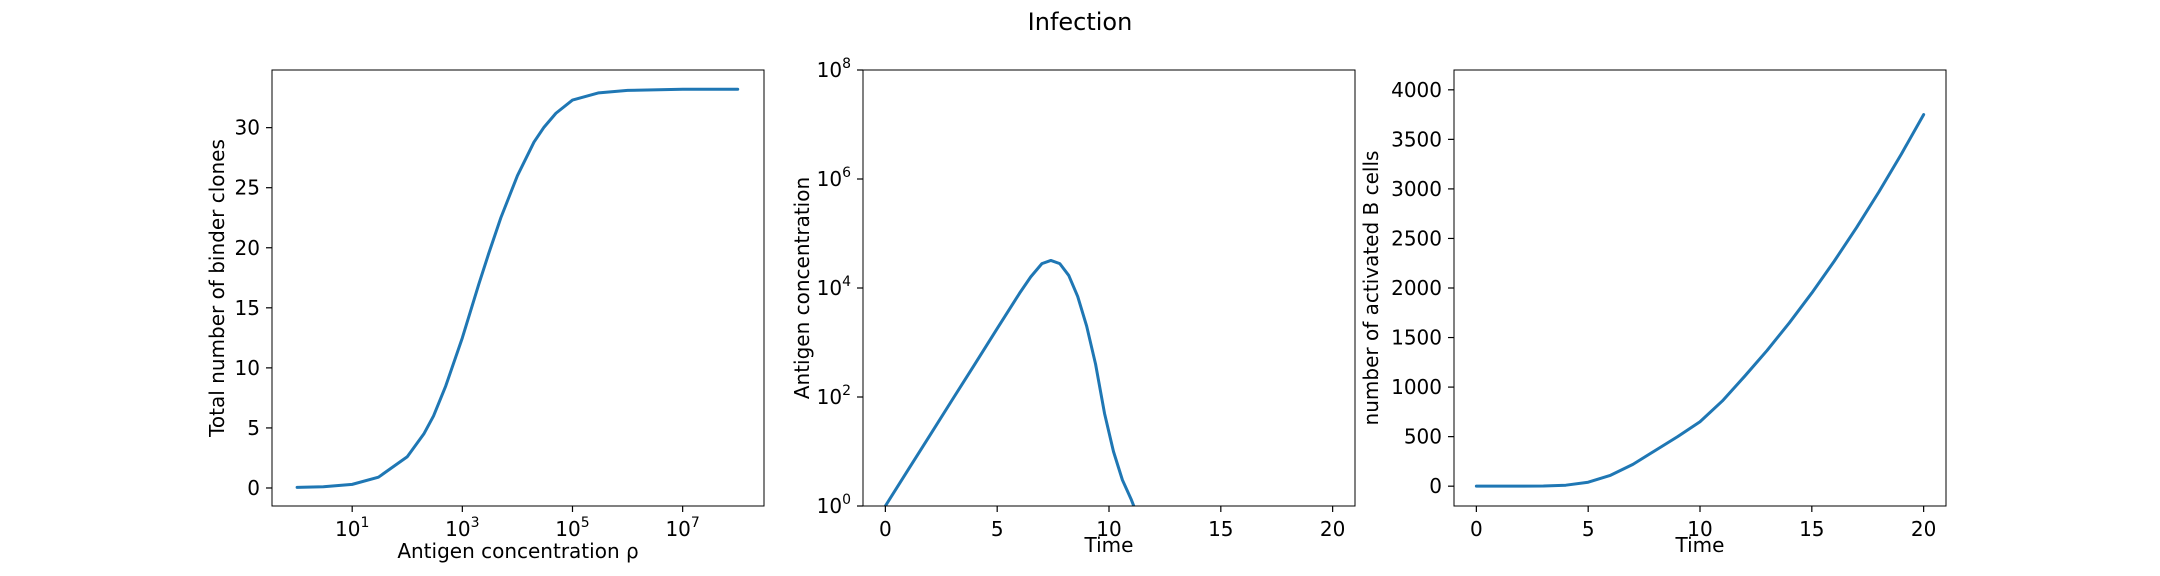 Image resolution: width=2160 pixels, height=576 pixels. Describe the element at coordinates (247, 188) in the screenshot. I see `y-tick-label: 25` at that location.